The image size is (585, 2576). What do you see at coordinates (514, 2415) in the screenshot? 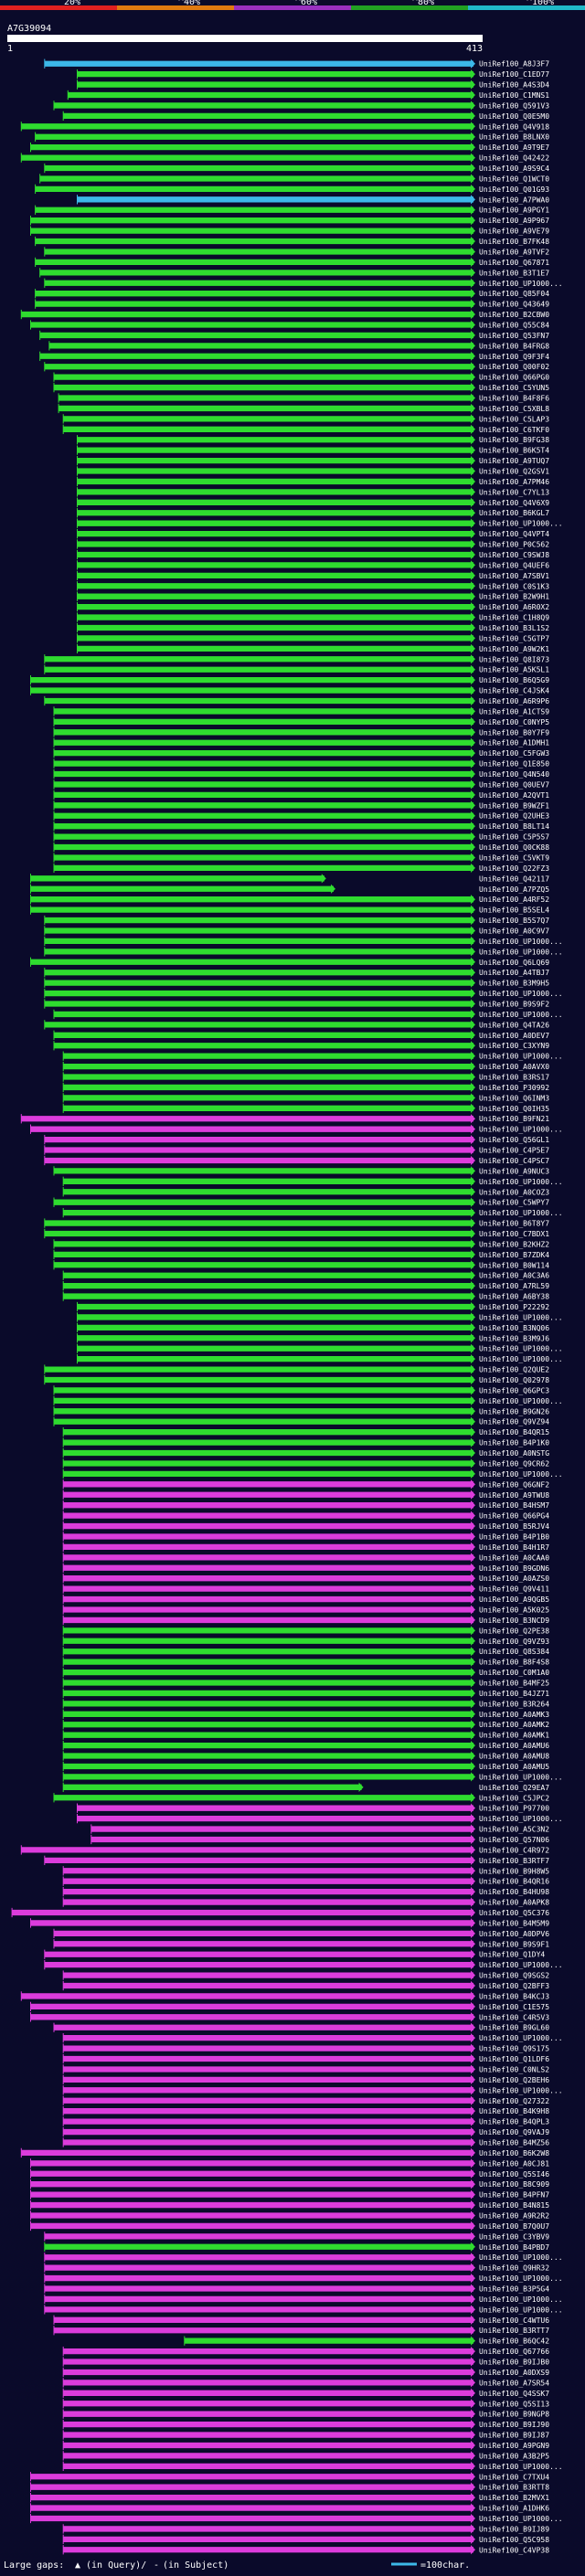
I see `hit-label: UniRef100_B9NGP8` at bounding box center [514, 2415].